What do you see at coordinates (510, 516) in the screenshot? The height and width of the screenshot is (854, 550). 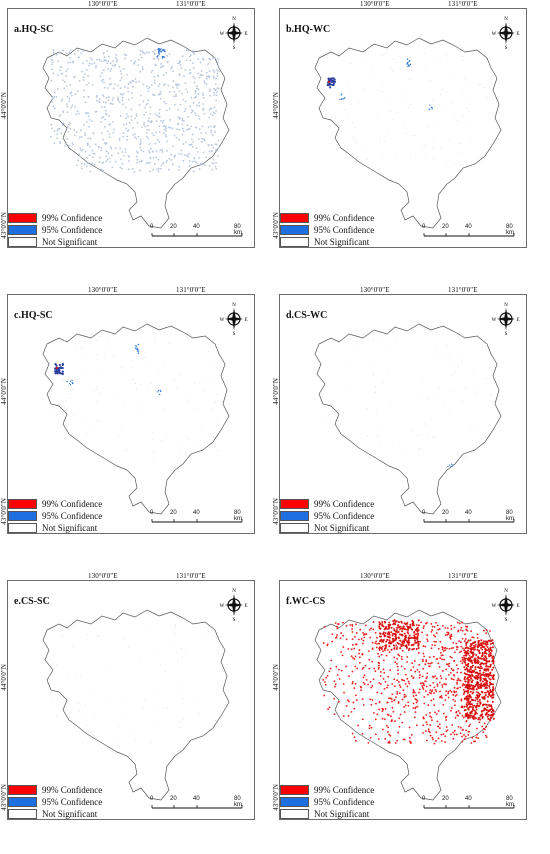 I see `scale-tick-label: 80 km` at bounding box center [510, 516].